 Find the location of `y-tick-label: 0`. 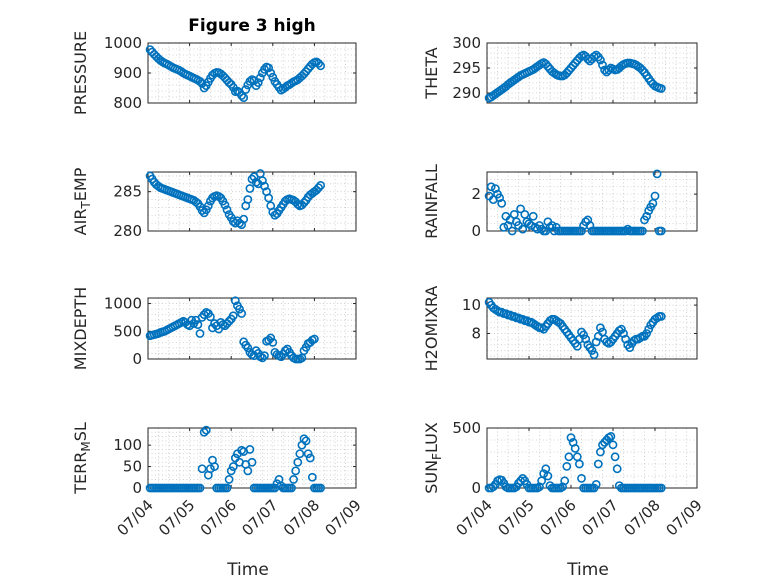

y-tick-label: 0 is located at coordinates (476, 231).